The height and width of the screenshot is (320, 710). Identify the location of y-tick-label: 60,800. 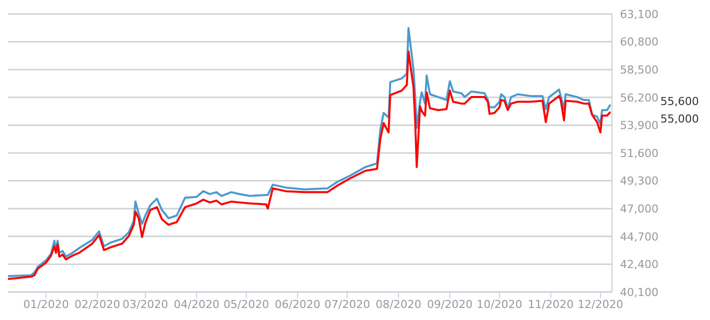
(639, 42).